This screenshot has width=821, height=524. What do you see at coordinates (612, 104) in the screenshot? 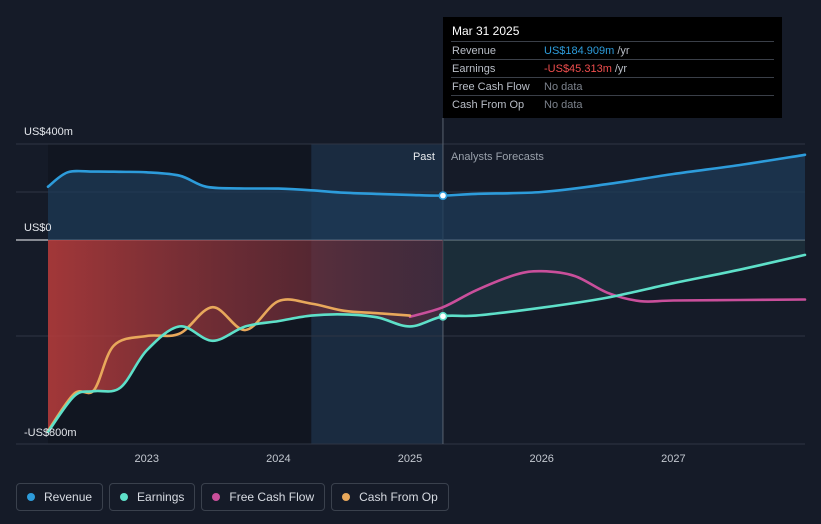
I see `tooltip-row-cash-from-op: Cash From Op No data` at bounding box center [612, 104].